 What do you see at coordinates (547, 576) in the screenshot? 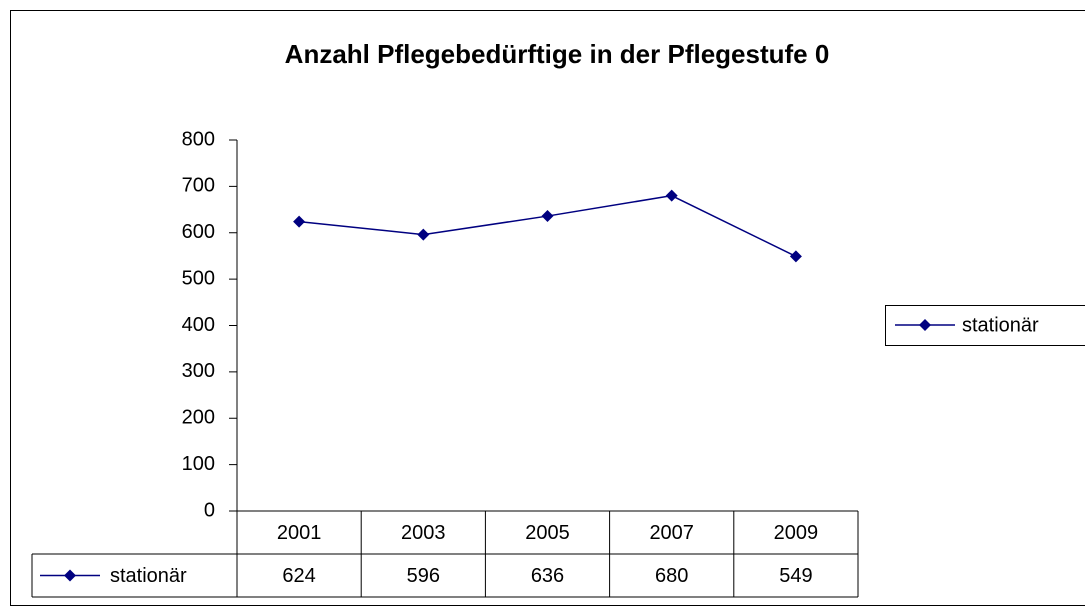
I see `table-value: 636` at bounding box center [547, 576].